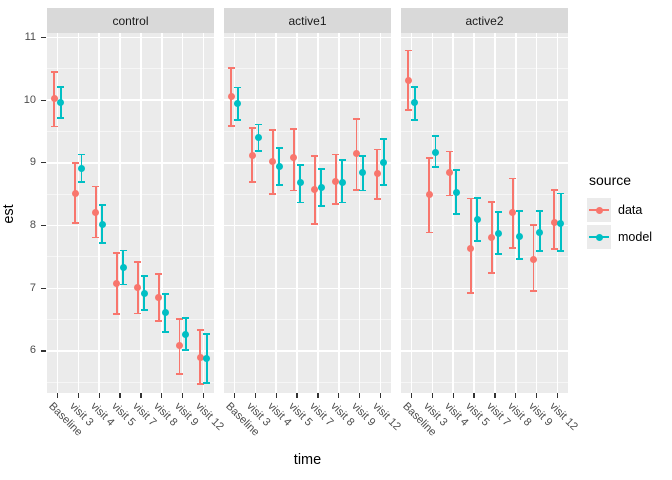 Image resolution: width=672 pixels, height=480 pixels. I want to click on pointrange-data-visit-5-point, so click(117, 284).